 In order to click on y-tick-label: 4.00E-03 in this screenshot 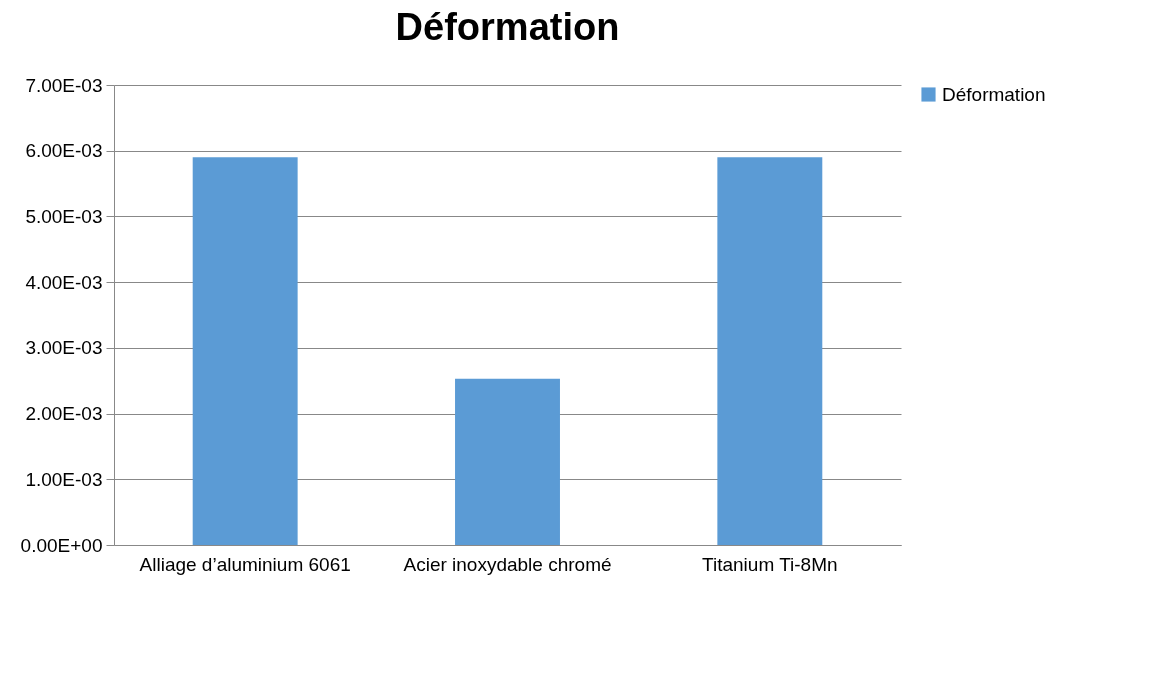, I will do `click(64, 282)`.